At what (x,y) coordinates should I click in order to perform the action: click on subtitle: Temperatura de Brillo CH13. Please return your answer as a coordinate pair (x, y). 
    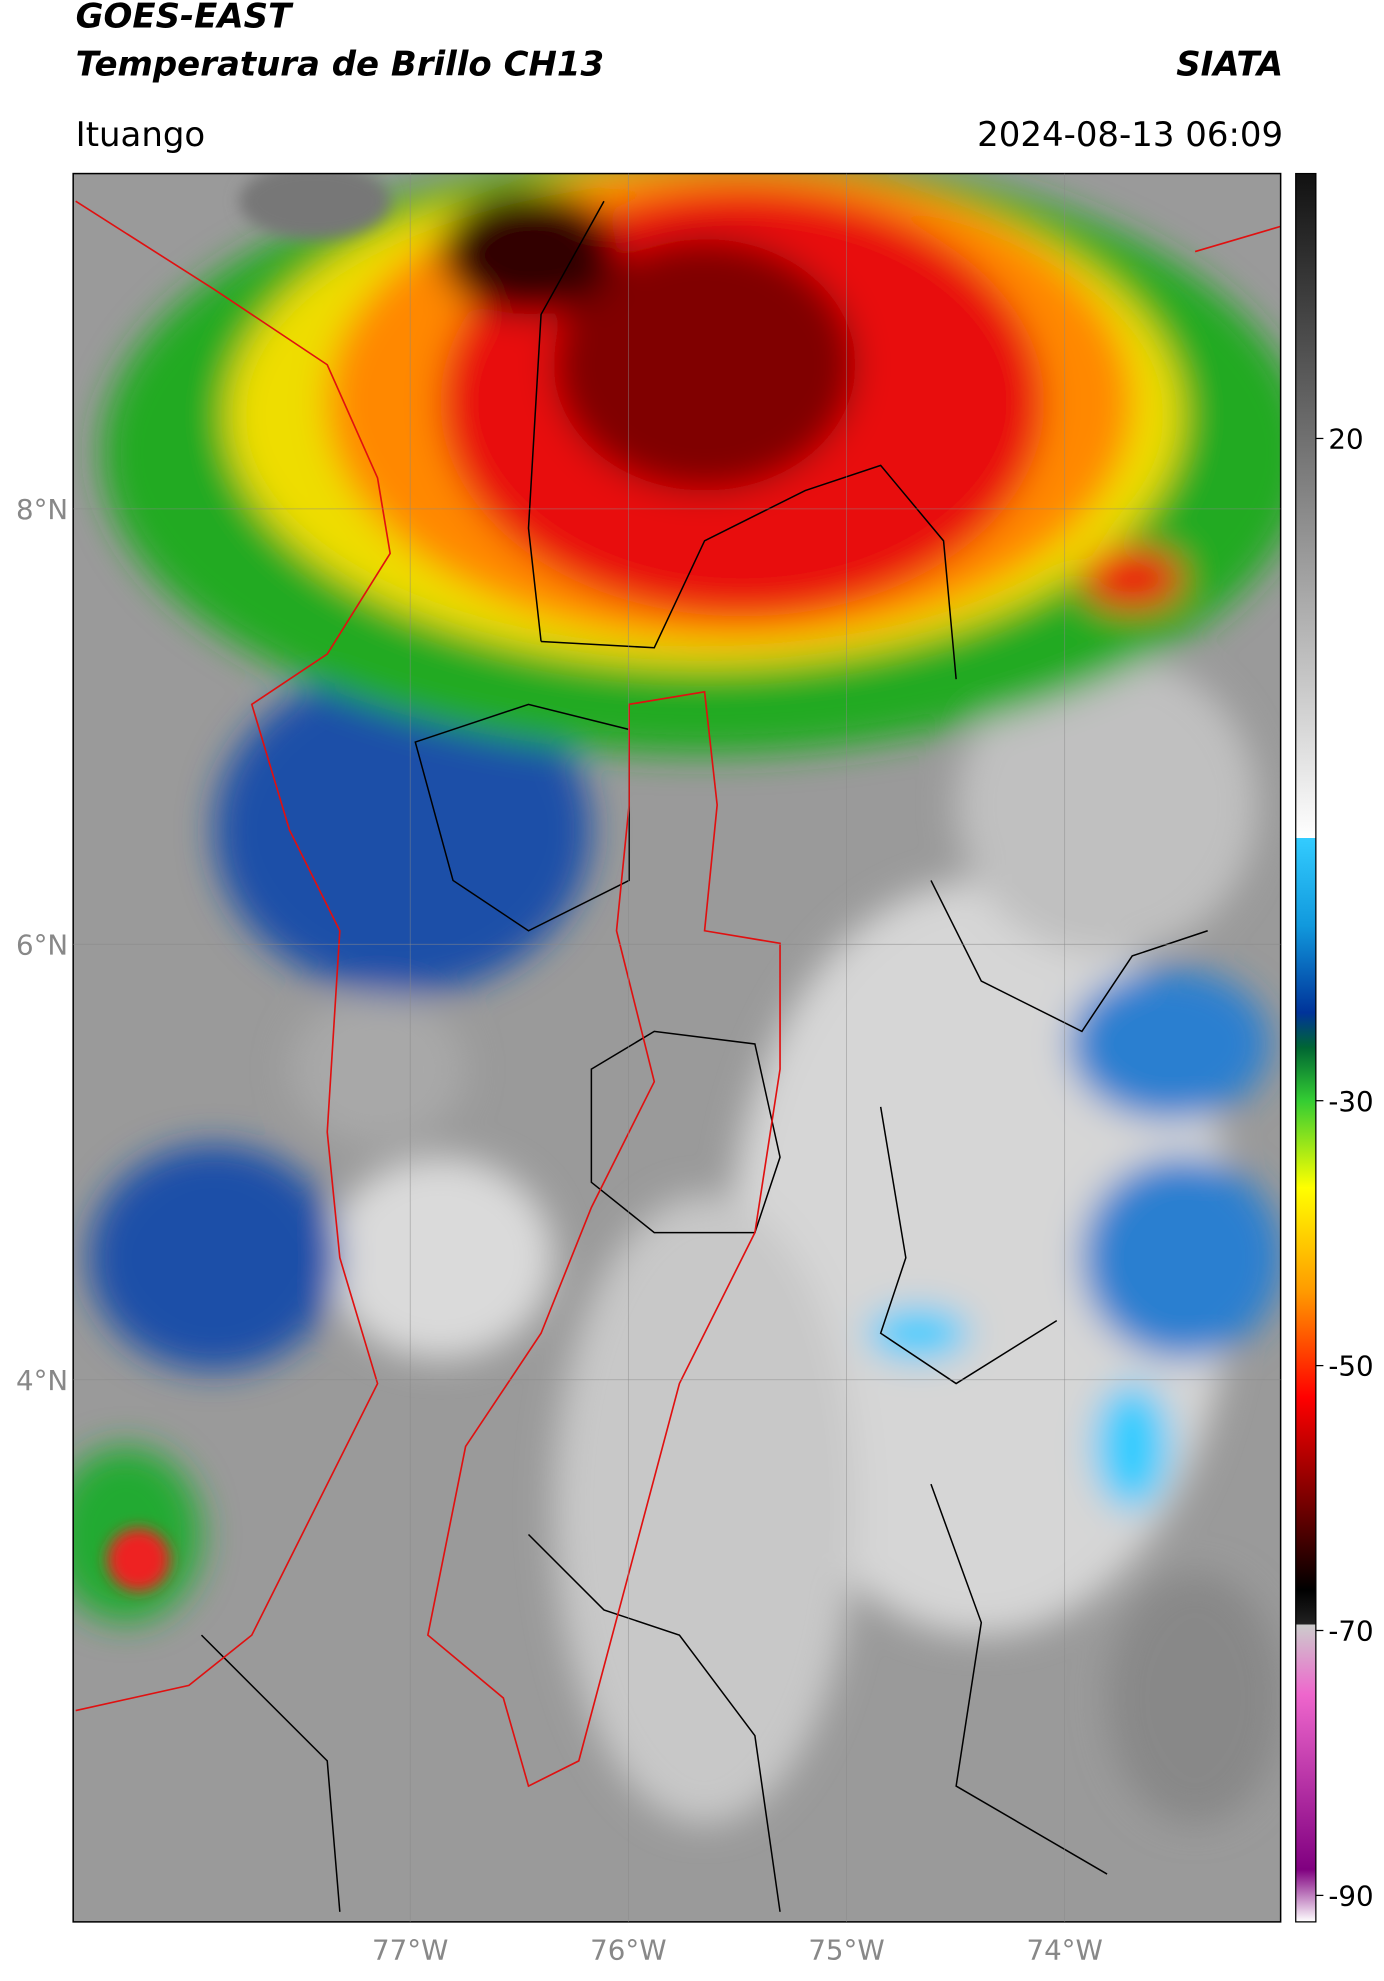
    Looking at the image, I should click on (340, 64).